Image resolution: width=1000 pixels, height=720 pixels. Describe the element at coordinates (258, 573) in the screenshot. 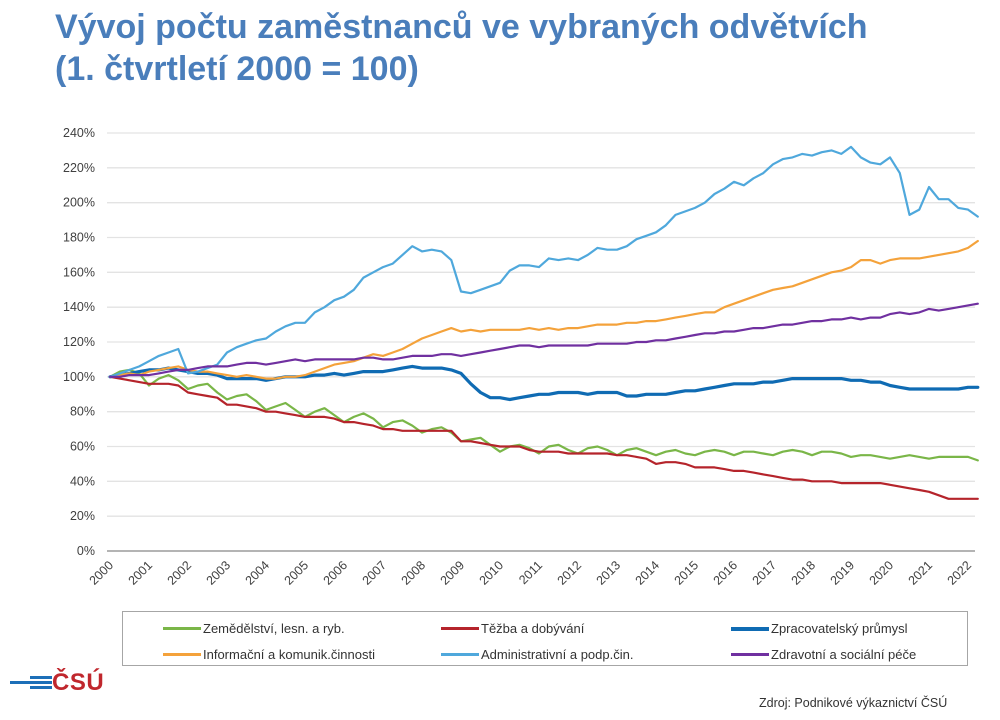

I see `x-tick-label: 2004` at that location.